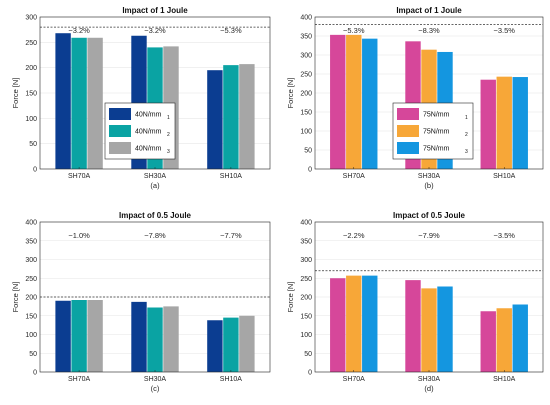 The height and width of the screenshot is (405, 550). I want to click on percent-annotation: −7.8%, so click(155, 235).